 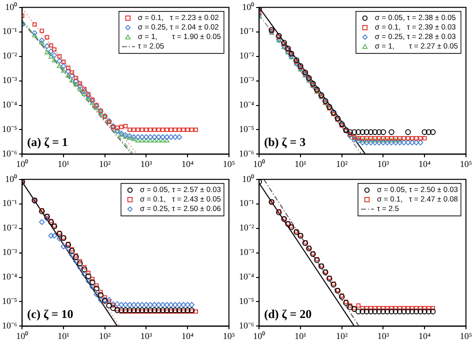 What do you see at coordinates (10, 277) in the screenshot?
I see `y-tick-label: 10⁻⁴` at bounding box center [10, 277].